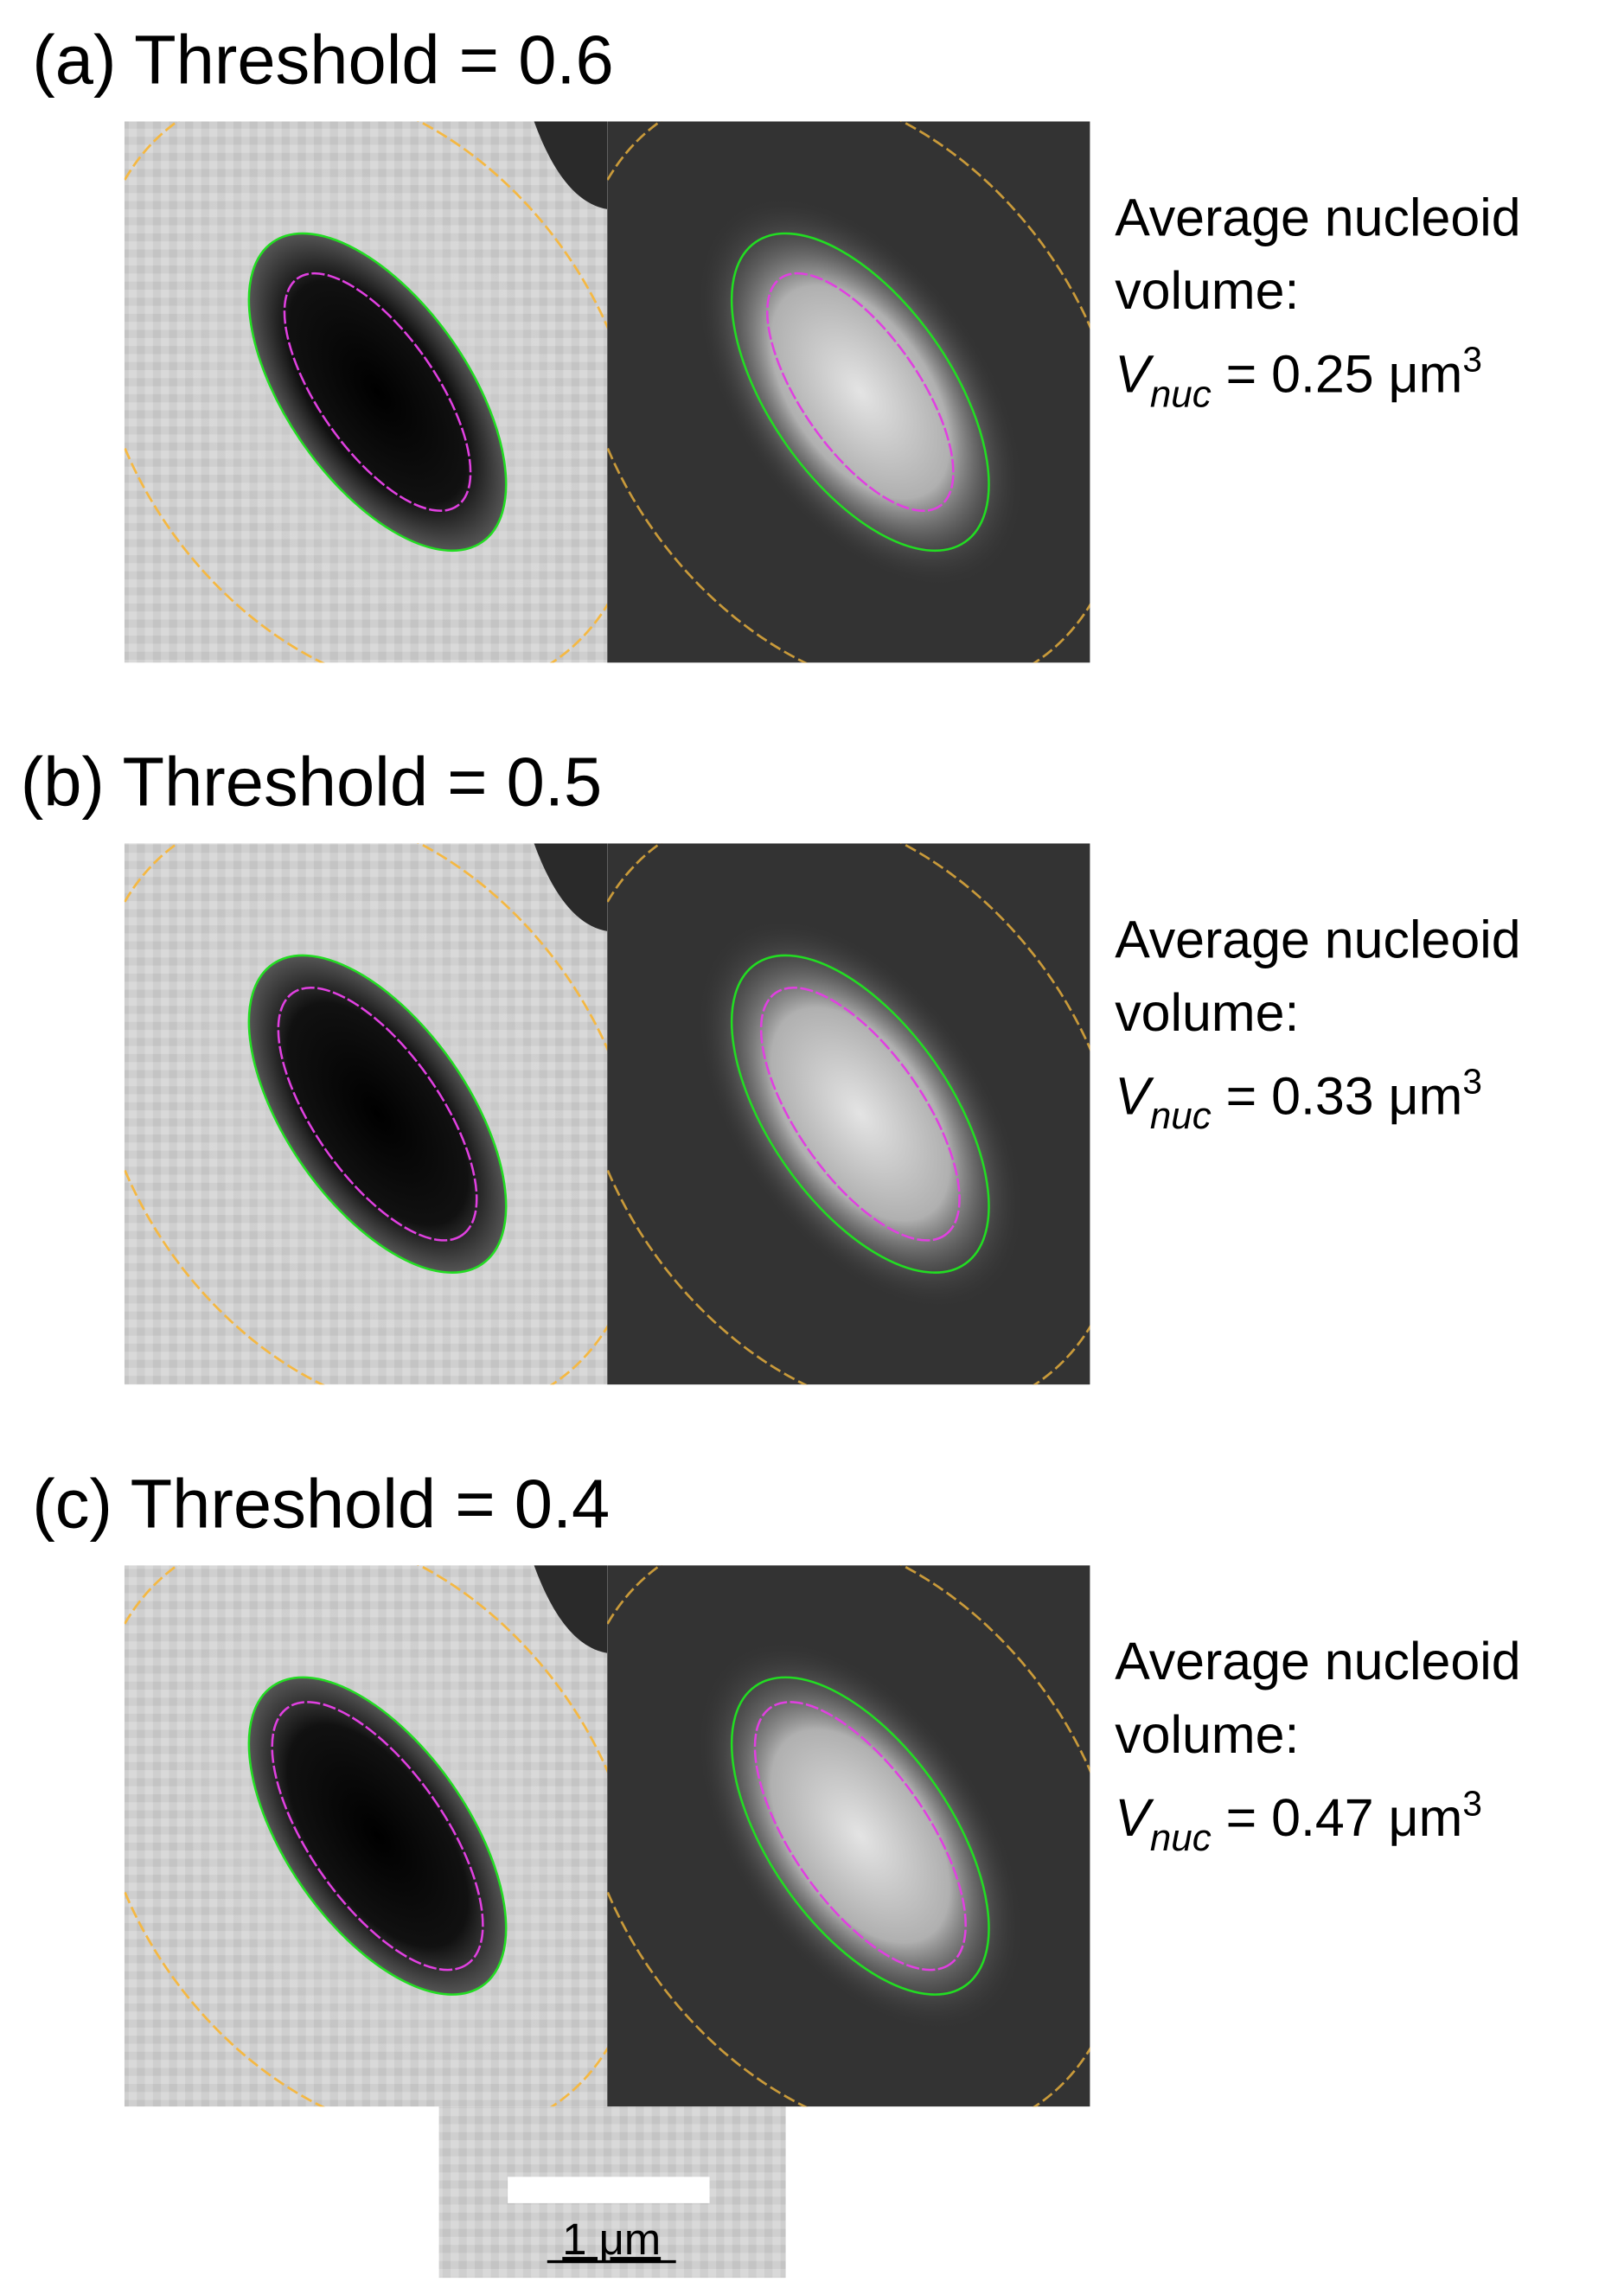  I want to click on volume-formula: Vnuc = 0.33 μm3, so click(1298, 1100).